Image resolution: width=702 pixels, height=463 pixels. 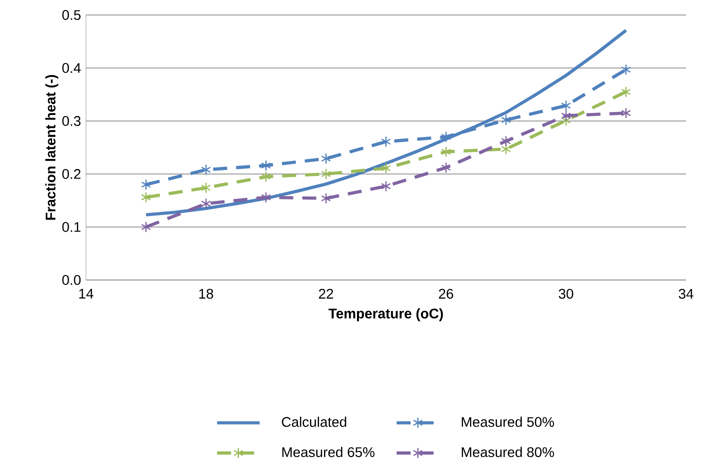 What do you see at coordinates (71, 121) in the screenshot?
I see `y-tick-label: 0.3` at bounding box center [71, 121].